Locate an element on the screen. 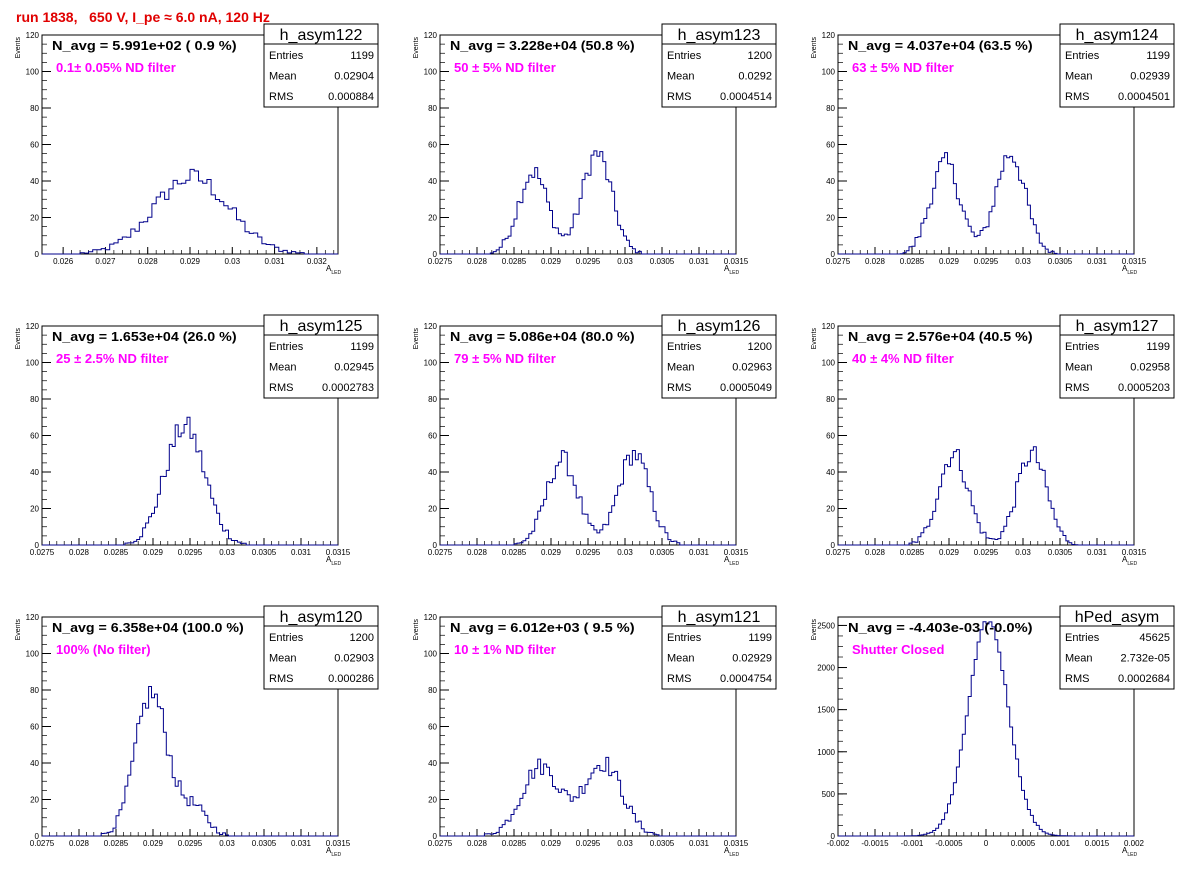 The width and height of the screenshot is (1196, 872). stats-value: 0.02963 is located at coordinates (752, 368).